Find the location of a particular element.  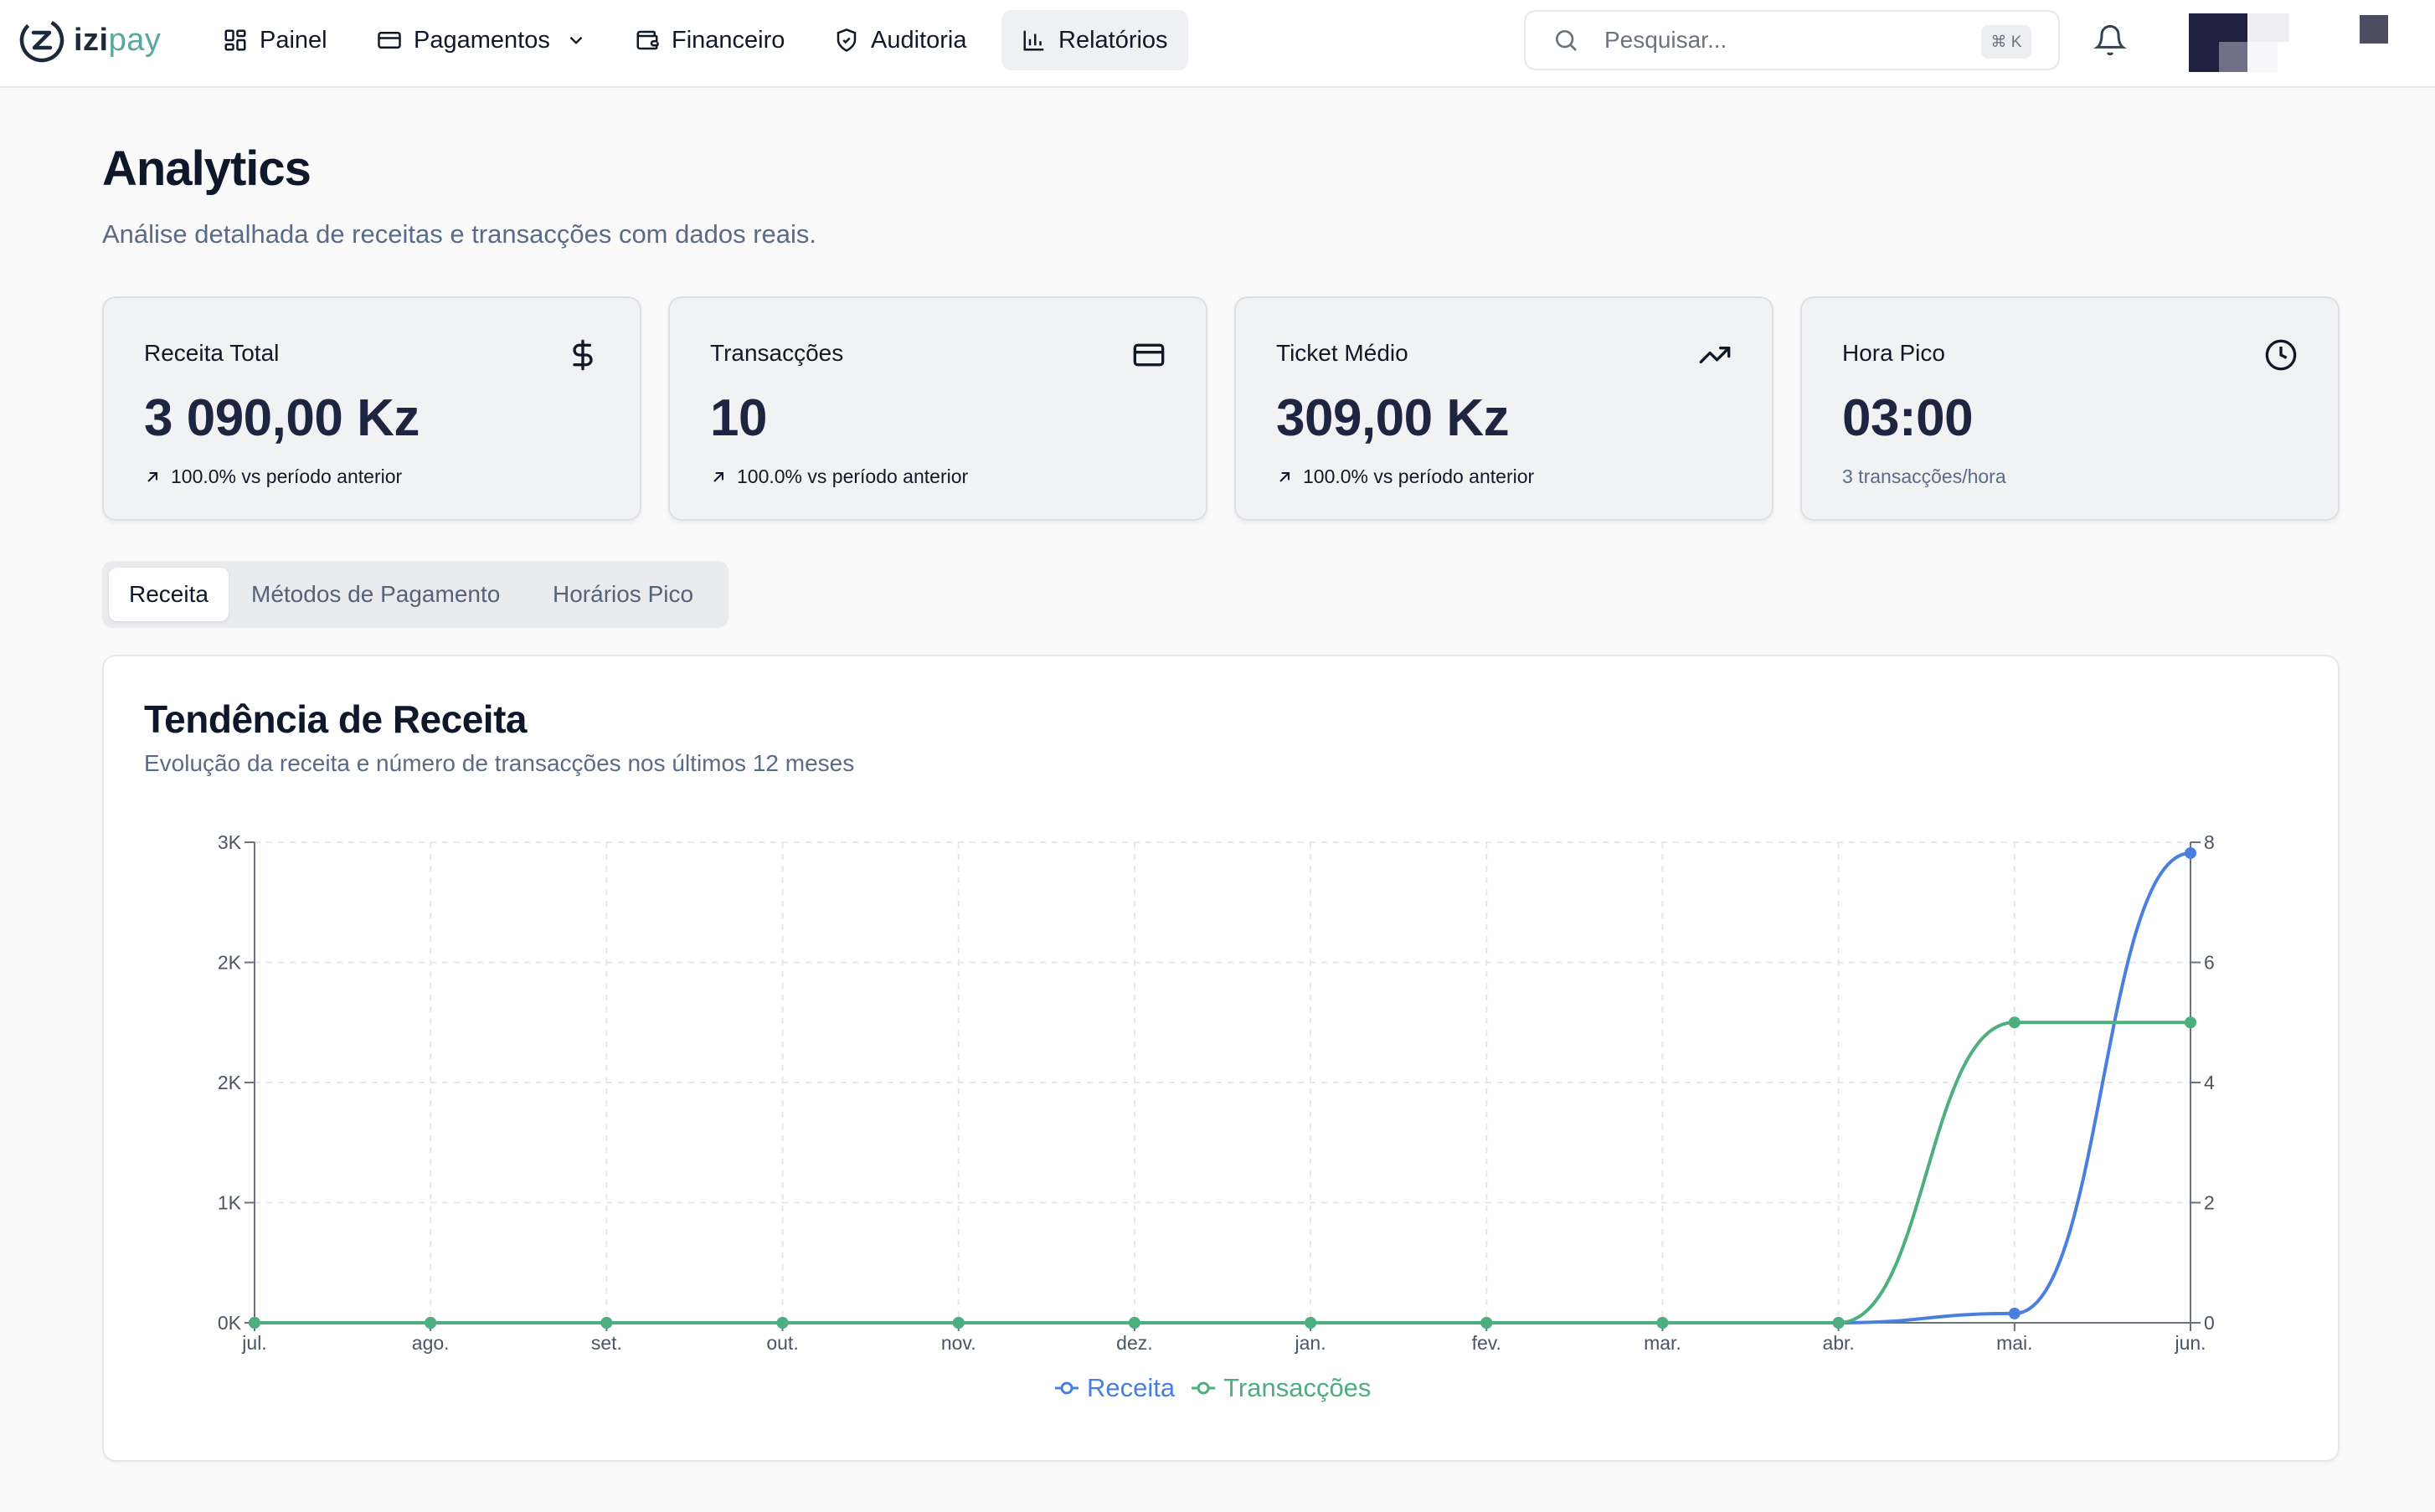

nav-item-relatorios: Relatórios is located at coordinates (1094, 40).